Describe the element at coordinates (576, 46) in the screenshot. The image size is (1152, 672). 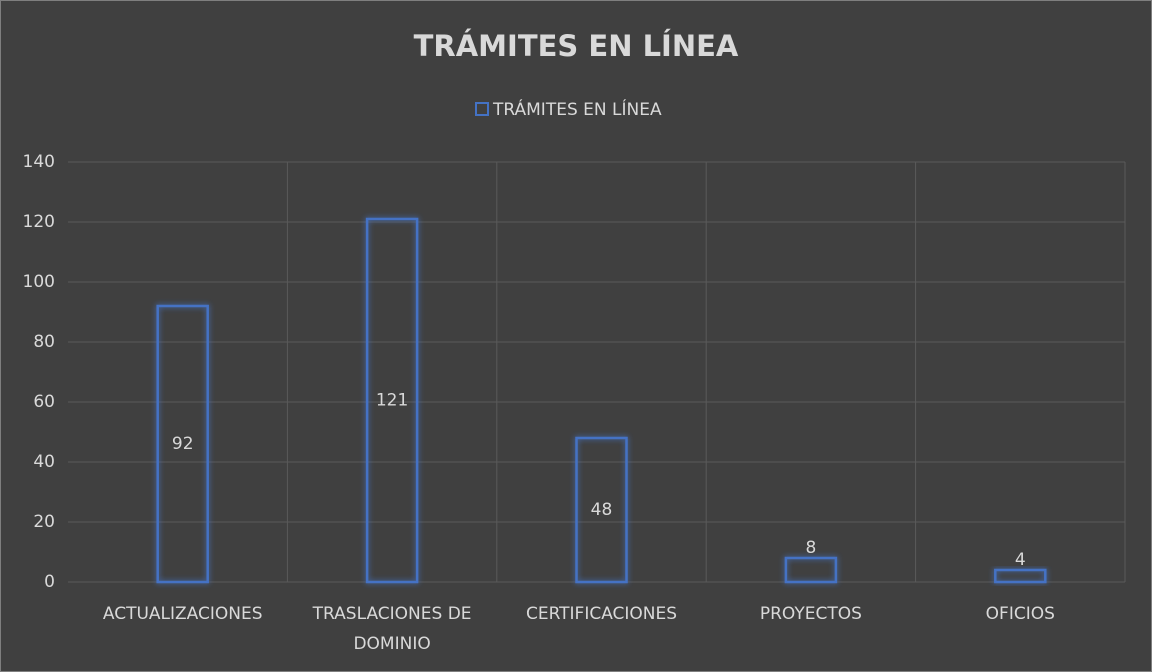
I see `chart-title: TRÁMITES EN LÍNEA` at that location.